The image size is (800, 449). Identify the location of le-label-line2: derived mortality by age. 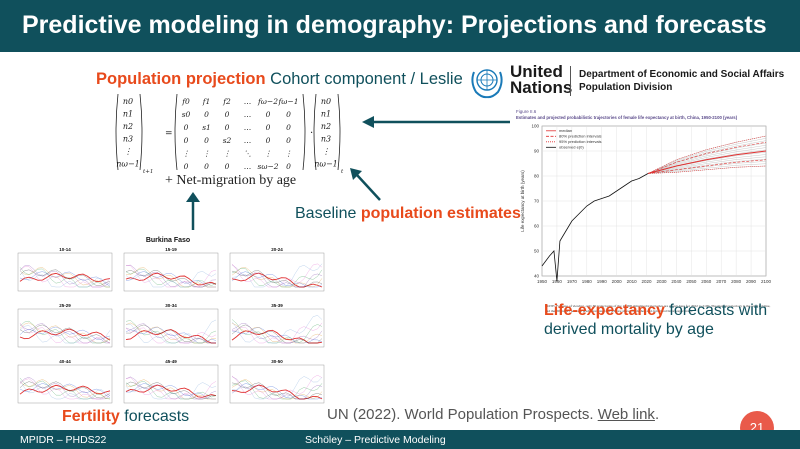
(629, 329).